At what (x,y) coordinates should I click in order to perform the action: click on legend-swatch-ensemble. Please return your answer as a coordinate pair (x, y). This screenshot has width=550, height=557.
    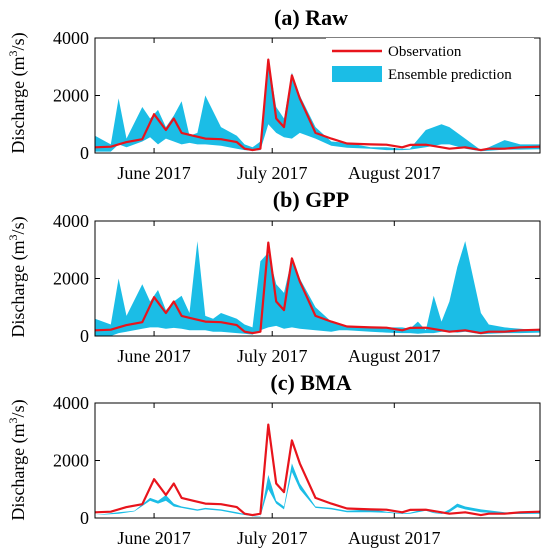
    Looking at the image, I should click on (357, 74).